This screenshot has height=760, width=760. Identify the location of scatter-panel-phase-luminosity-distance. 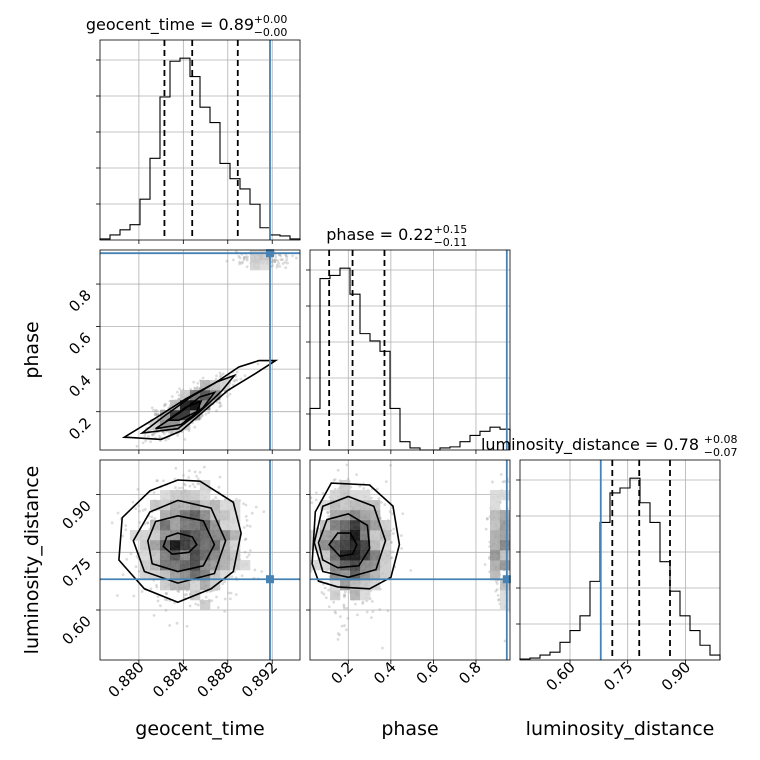
(411, 561).